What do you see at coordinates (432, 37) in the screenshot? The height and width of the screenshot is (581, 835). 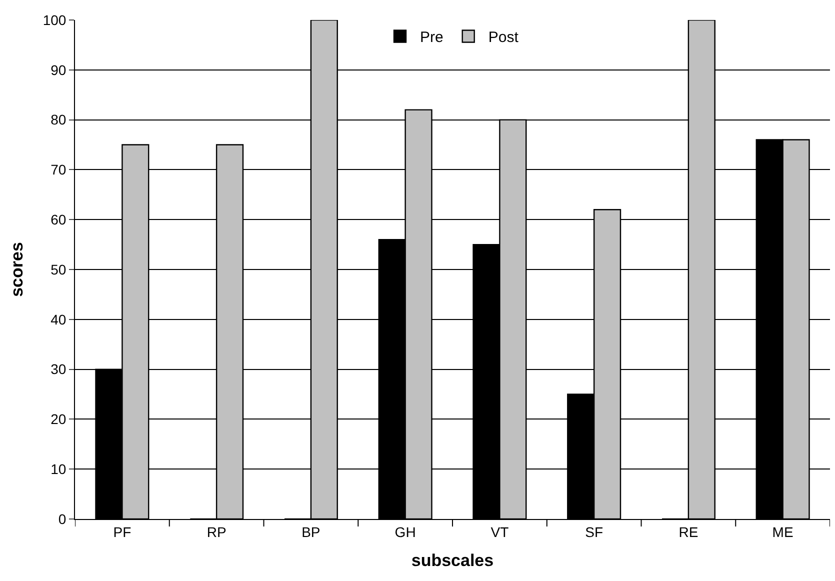 I see `legend-label: Pre` at bounding box center [432, 37].